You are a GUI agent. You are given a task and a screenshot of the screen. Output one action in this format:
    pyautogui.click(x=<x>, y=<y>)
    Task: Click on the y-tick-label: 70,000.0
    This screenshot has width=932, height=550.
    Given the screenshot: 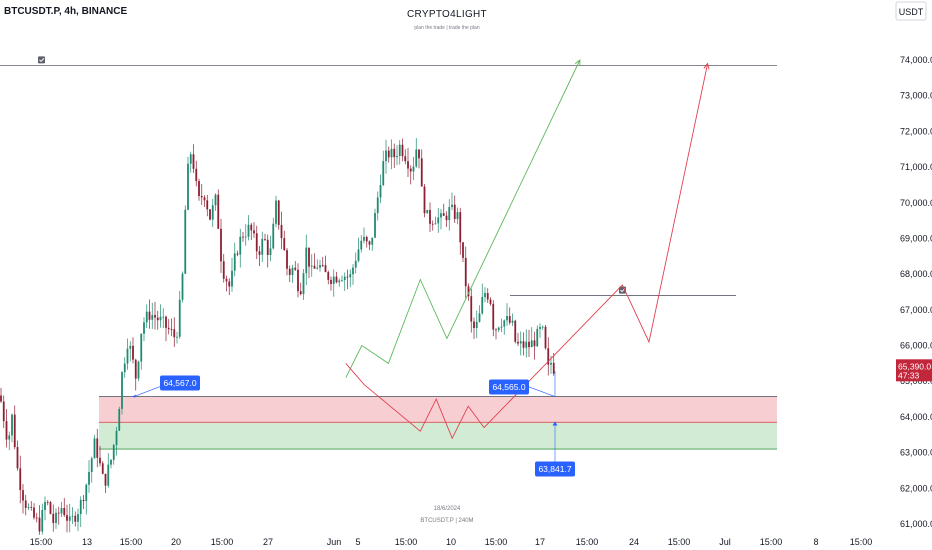 What is the action you would take?
    pyautogui.click(x=916, y=203)
    